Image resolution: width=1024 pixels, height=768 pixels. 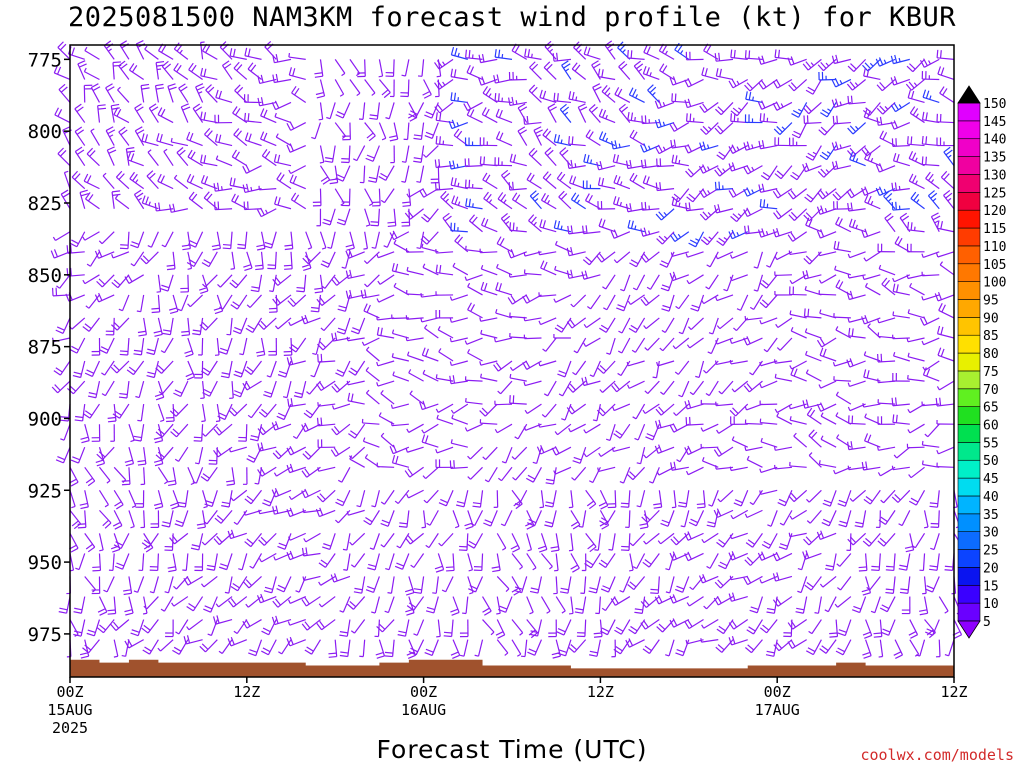 I want to click on colorbar-min-arrow, so click(x=969, y=629).